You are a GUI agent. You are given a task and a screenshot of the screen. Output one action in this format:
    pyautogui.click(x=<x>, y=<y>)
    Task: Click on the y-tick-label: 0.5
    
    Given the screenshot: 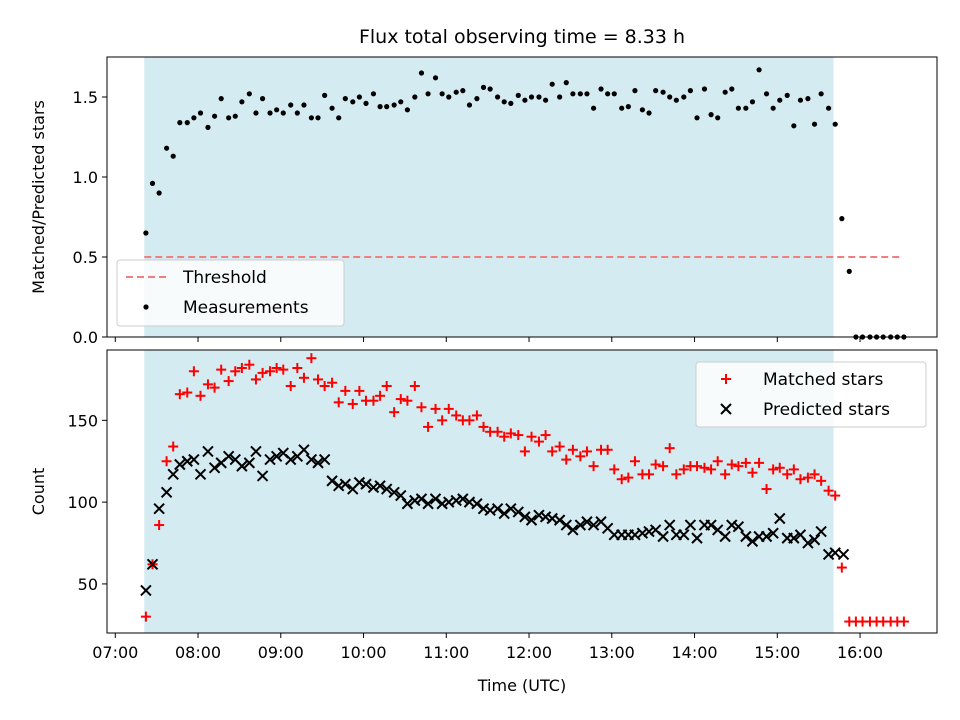 What is the action you would take?
    pyautogui.click(x=85, y=257)
    